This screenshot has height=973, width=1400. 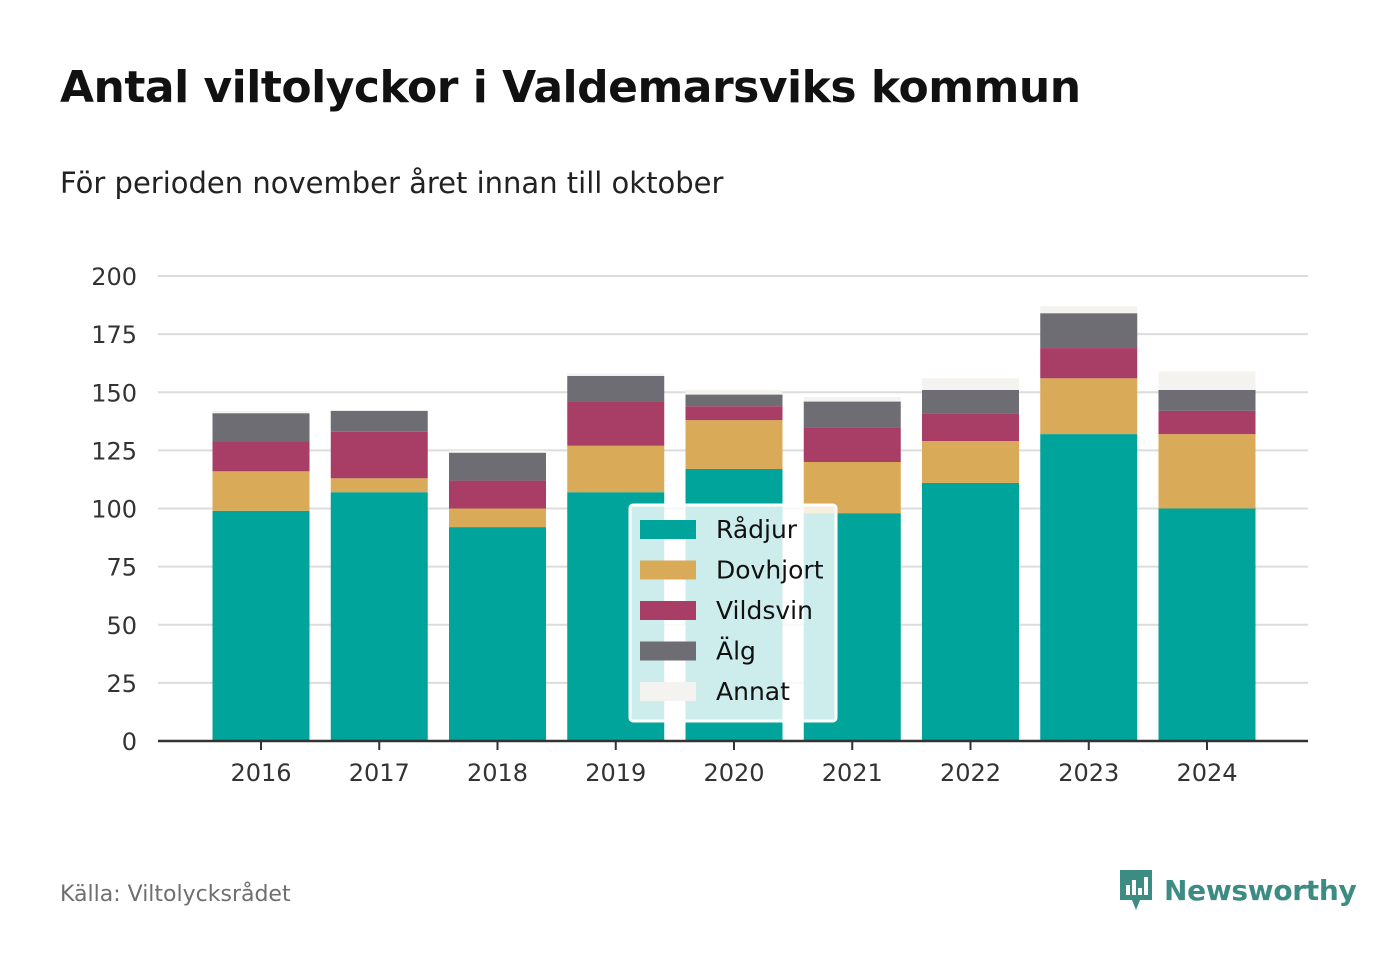 What do you see at coordinates (497, 773) in the screenshot?
I see `x-tick-label: 2018` at bounding box center [497, 773].